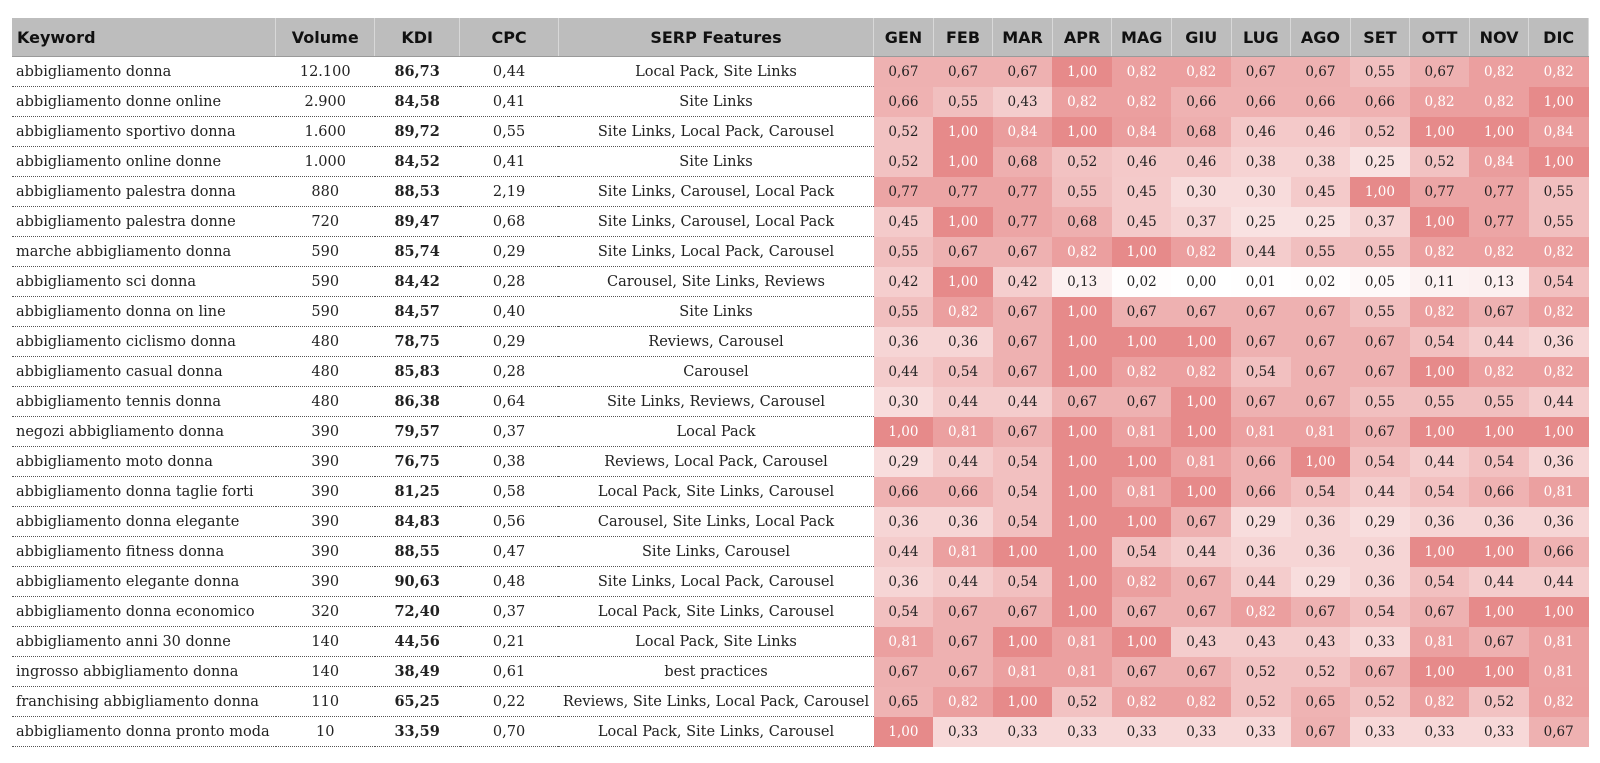  Describe the element at coordinates (716, 521) in the screenshot. I see `serp-features-cell: Carousel, Site Links, Local Pack` at that location.